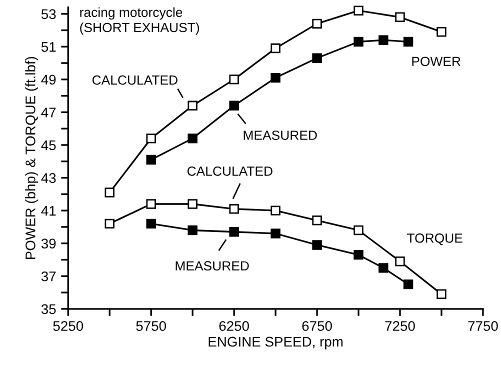 This screenshot has width=501, height=366. I want to click on y-axis-title: POWER (bhp) & TORQUE (ft.lbf), so click(31, 157).